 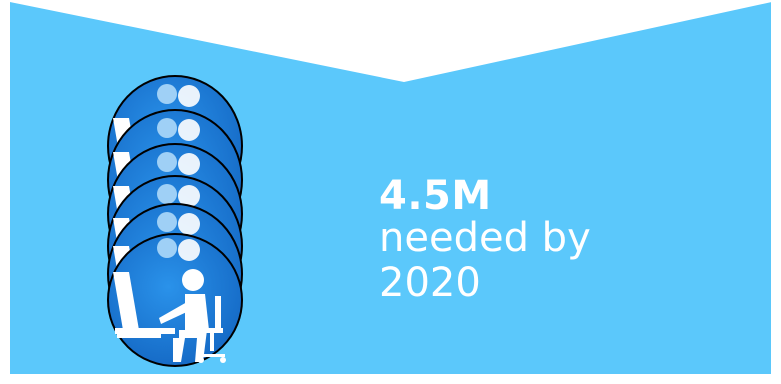 I want to click on stat-block: 4.5M needed by 2020, so click(x=529, y=241).